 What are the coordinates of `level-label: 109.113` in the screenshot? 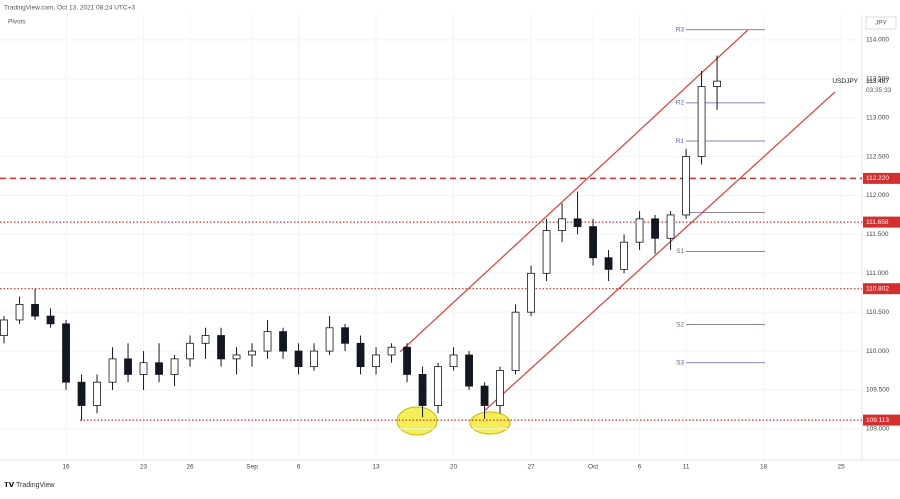 It's located at (877, 420).